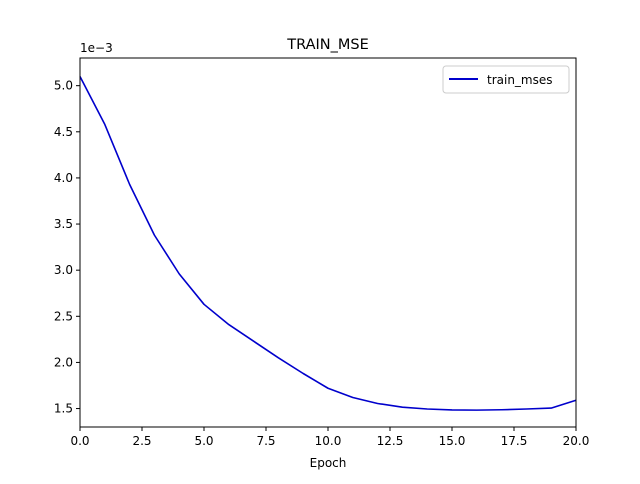 The image size is (640, 484). I want to click on x-tick-label: 15.0, so click(452, 441).